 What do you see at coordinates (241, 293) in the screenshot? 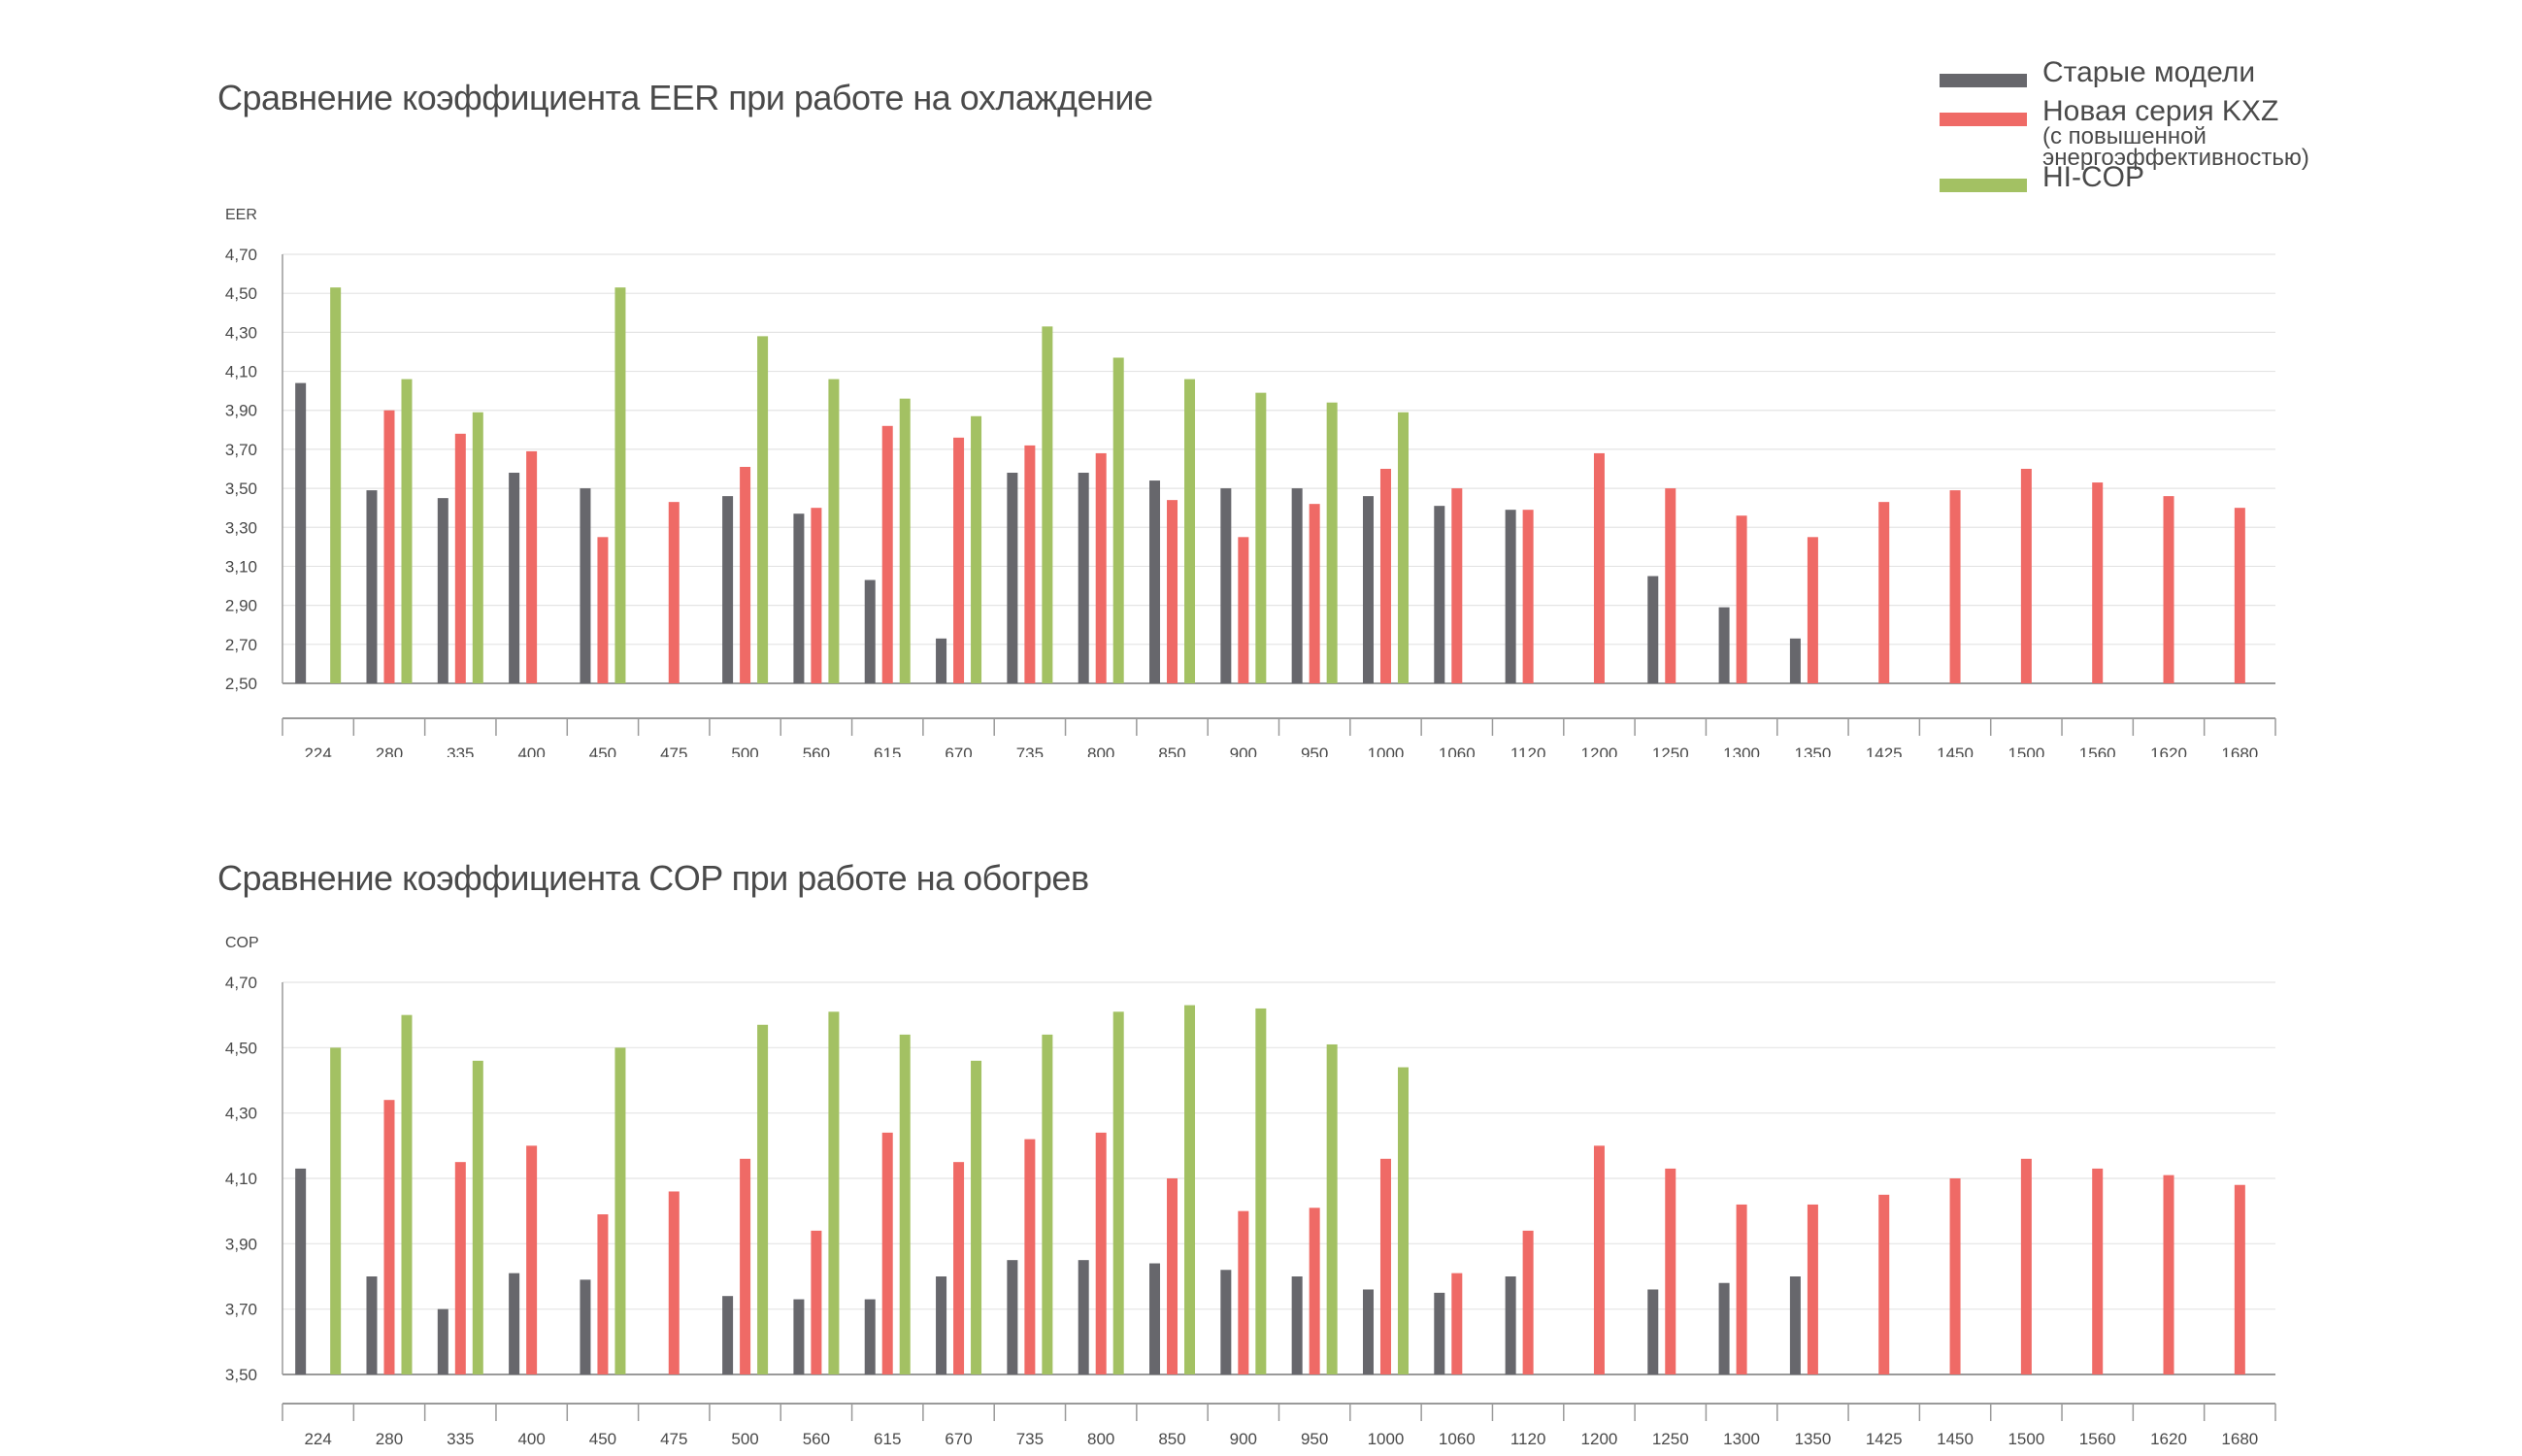
I see `eer-y-tick-label: 4,50` at bounding box center [241, 293].